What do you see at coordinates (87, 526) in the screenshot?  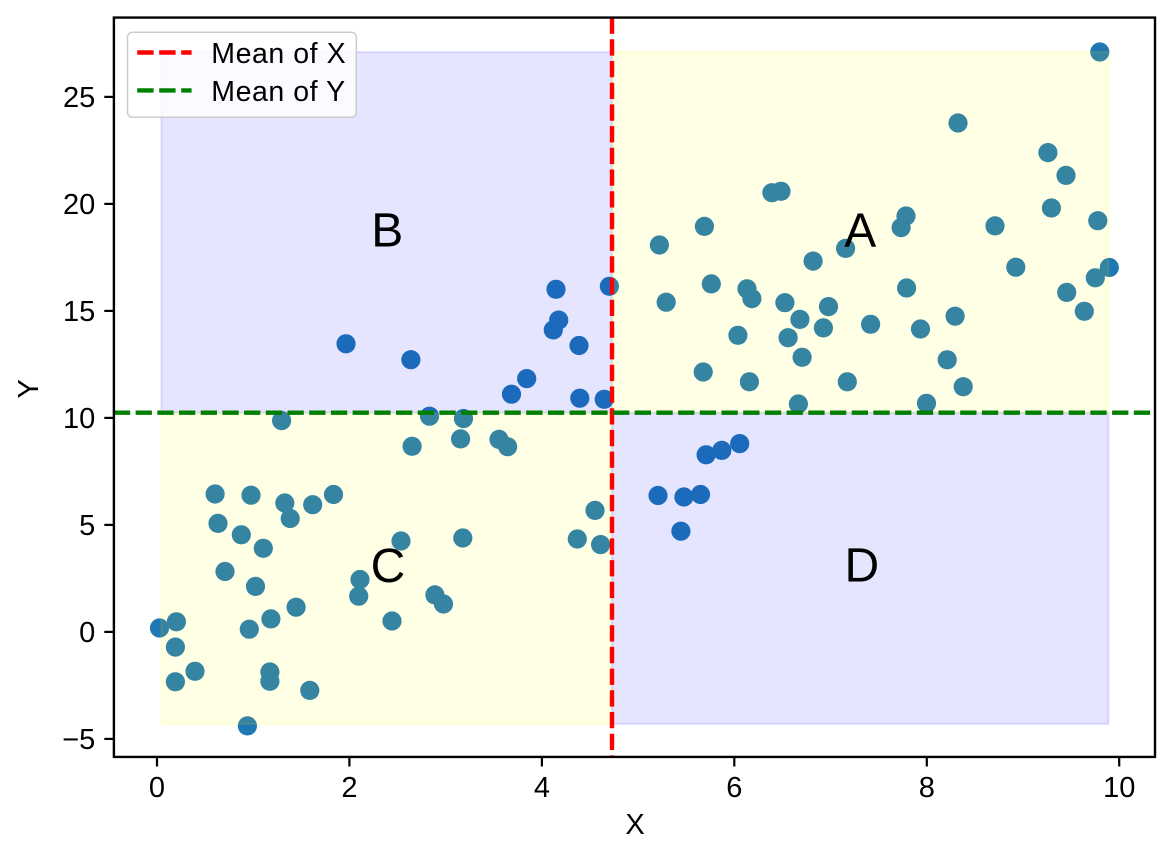 I see `svg-text: 5` at bounding box center [87, 526].